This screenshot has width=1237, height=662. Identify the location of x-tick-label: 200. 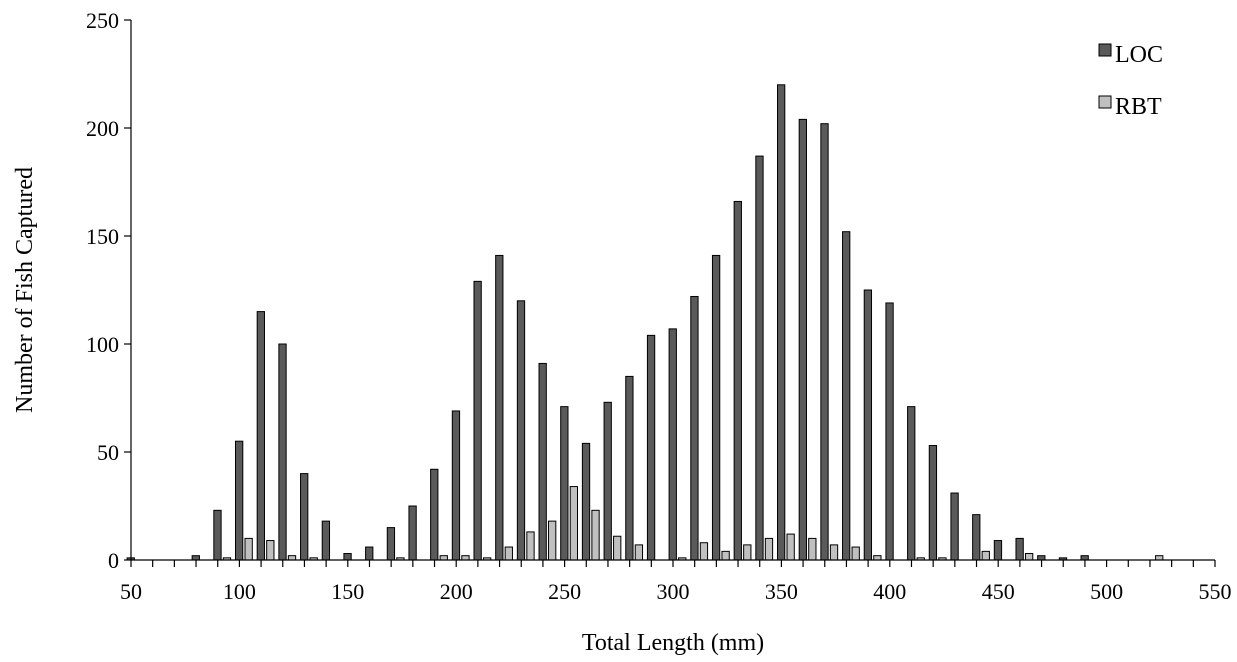
(456, 591).